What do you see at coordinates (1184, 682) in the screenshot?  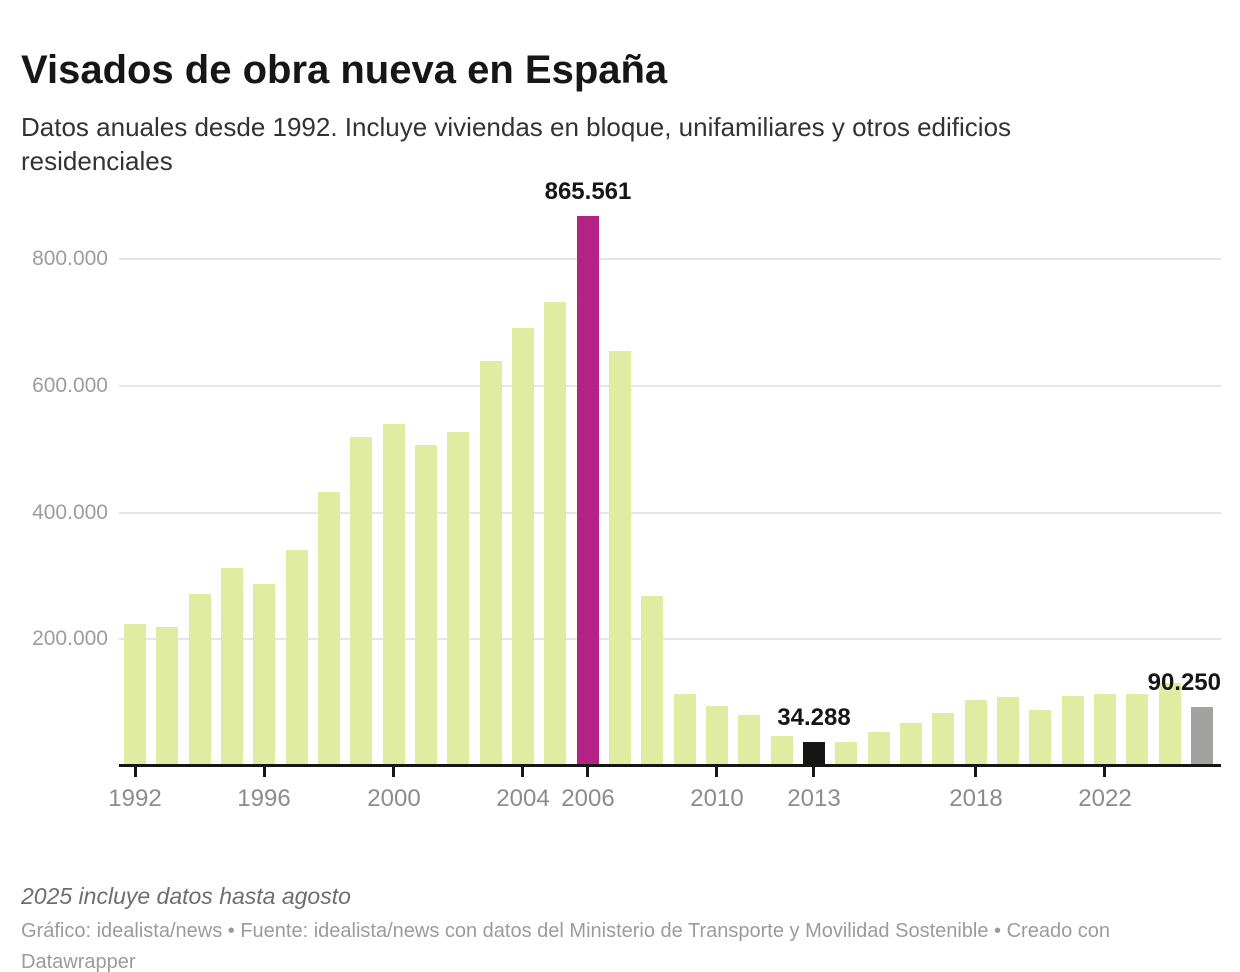 I see `bar-value-label-2025: 90.250` at bounding box center [1184, 682].